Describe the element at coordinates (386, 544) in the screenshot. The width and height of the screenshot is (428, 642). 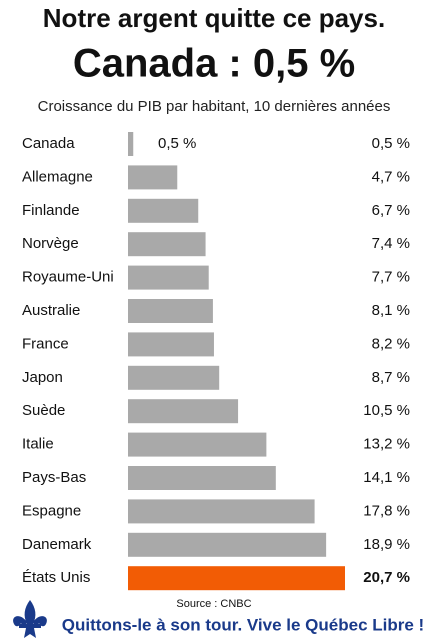
I see `value-label: 18,9 %` at that location.